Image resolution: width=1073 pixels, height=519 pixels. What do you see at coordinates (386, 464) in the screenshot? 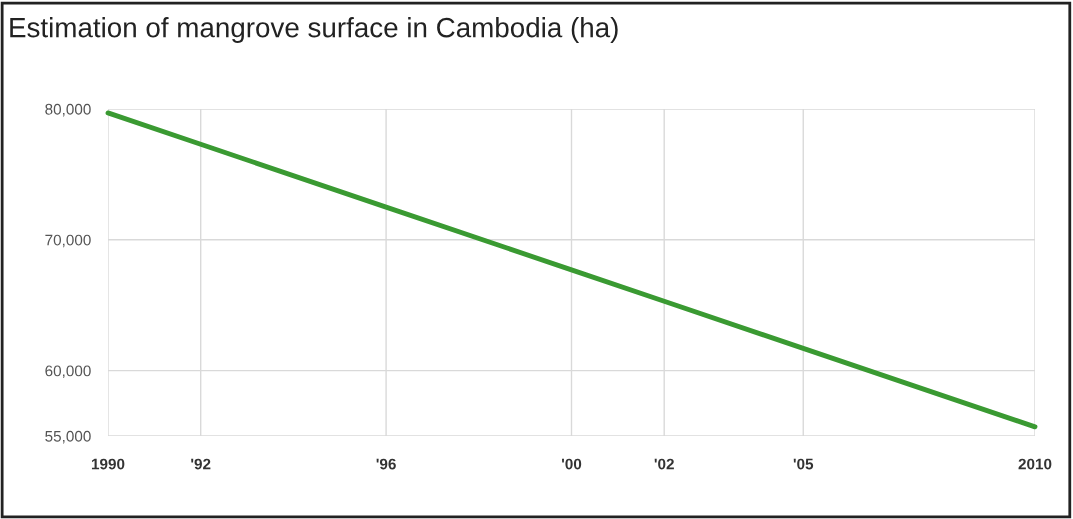
I see `x-tick-label: '96` at bounding box center [386, 464].